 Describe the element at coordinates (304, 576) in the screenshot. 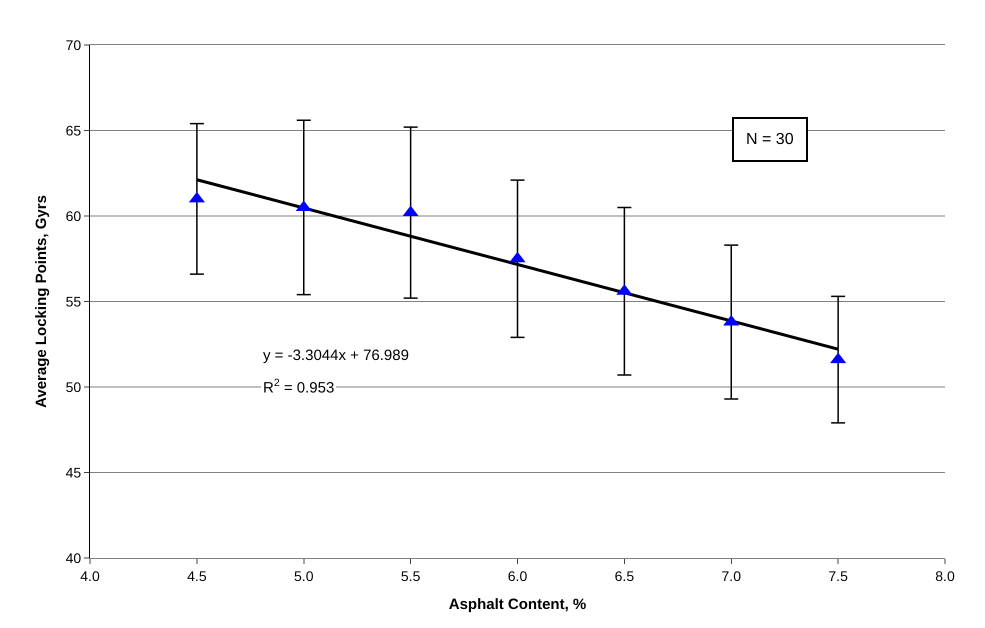

I see `x-tick-label: 5.0` at that location.